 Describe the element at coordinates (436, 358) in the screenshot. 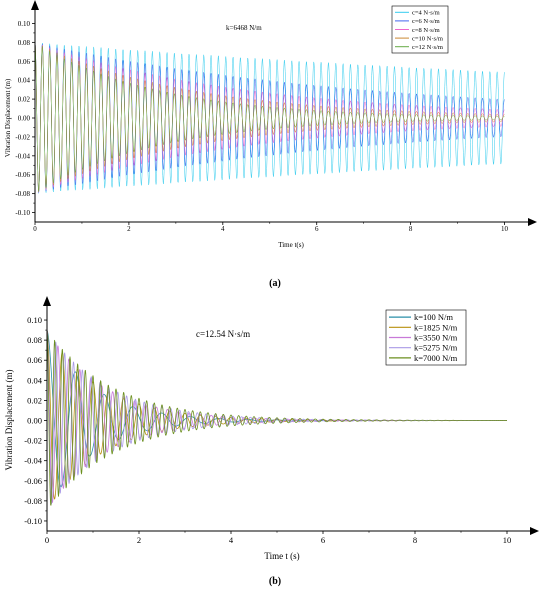

I see `legend-label-5: k=7000 N/m` at that location.